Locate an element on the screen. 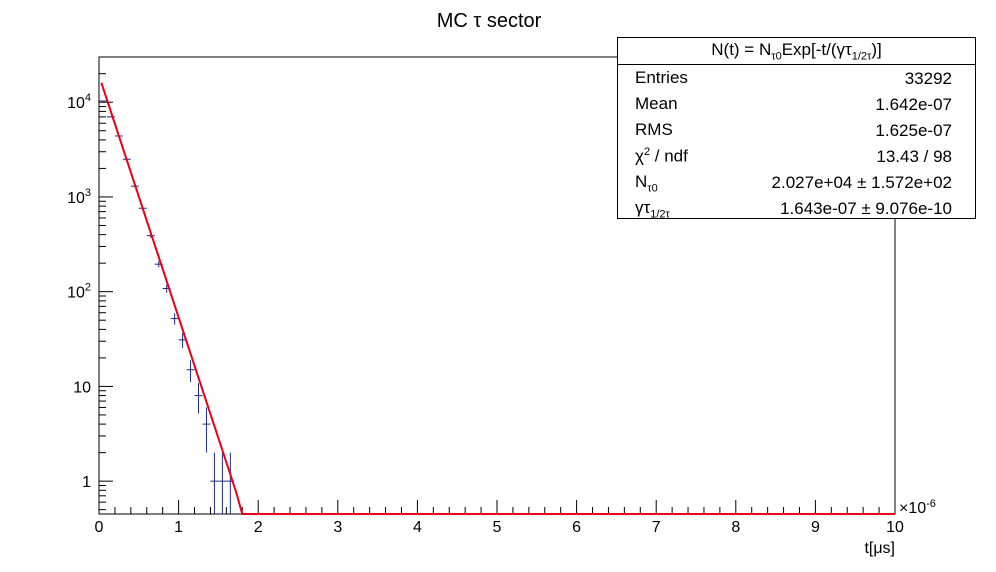 This screenshot has width=996, height=572. x-exponent-power: -6 is located at coordinates (931, 504).